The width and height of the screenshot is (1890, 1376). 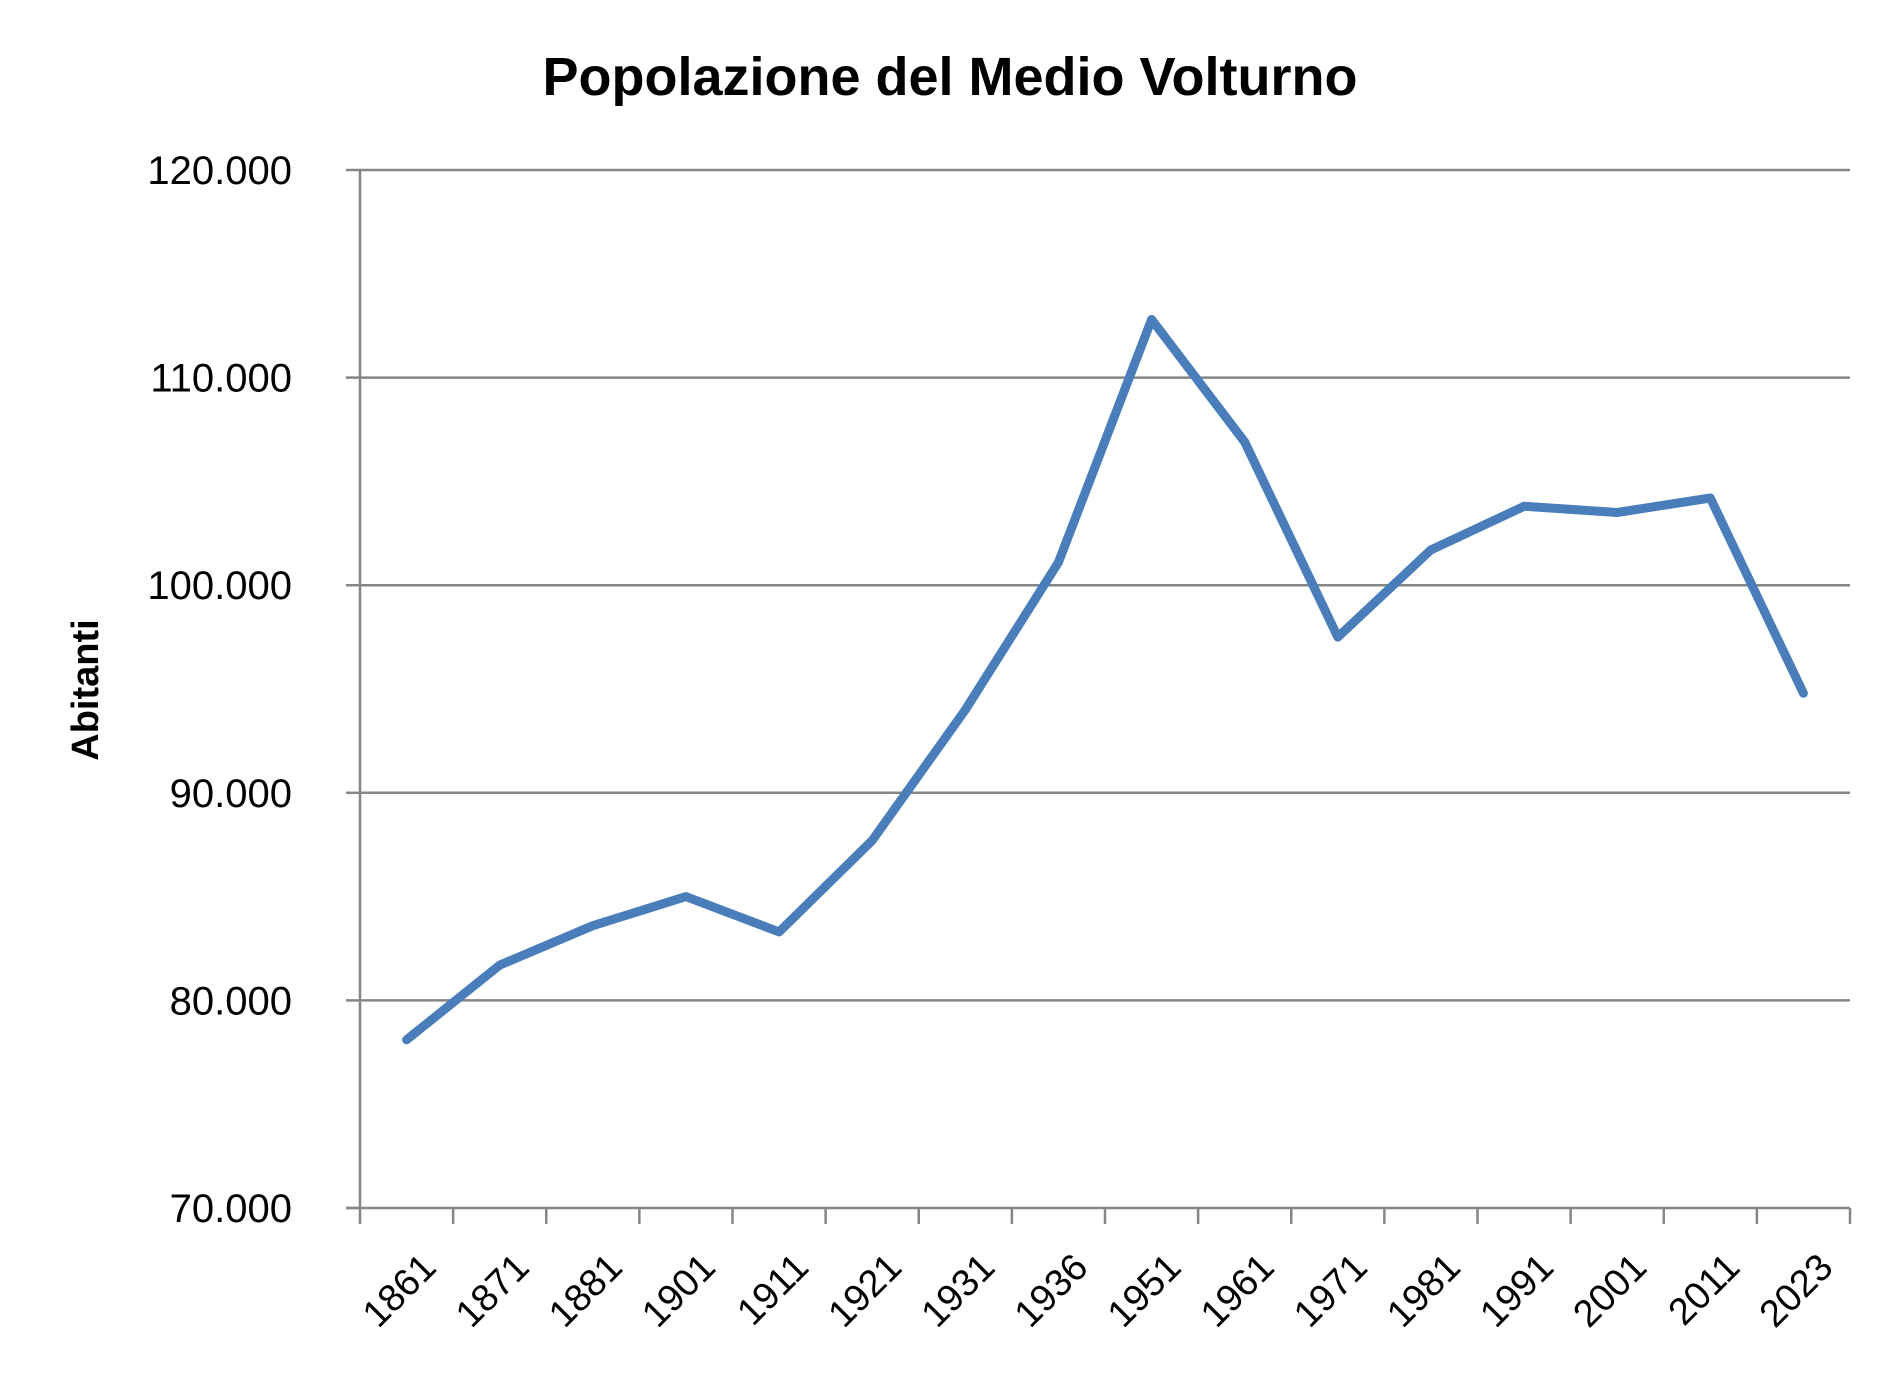 What do you see at coordinates (1796, 1290) in the screenshot?
I see `x-tick-label: 2023` at bounding box center [1796, 1290].